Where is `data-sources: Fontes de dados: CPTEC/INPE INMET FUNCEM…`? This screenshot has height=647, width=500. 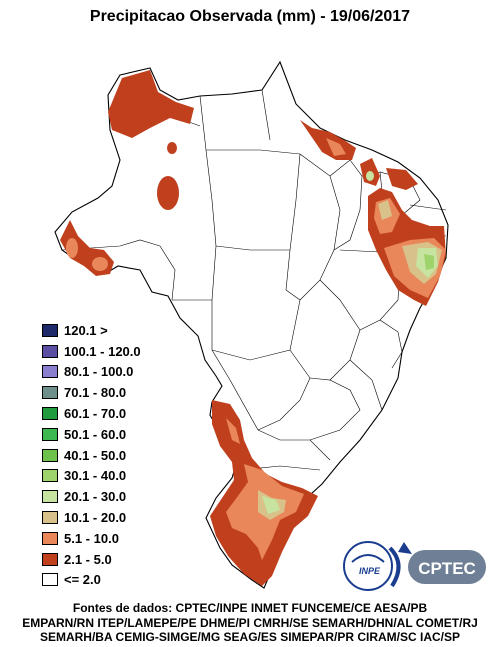
data-sources: Fontes de dados: CPTEC/INPE INMET FUNCEM… is located at coordinates (250, 623).